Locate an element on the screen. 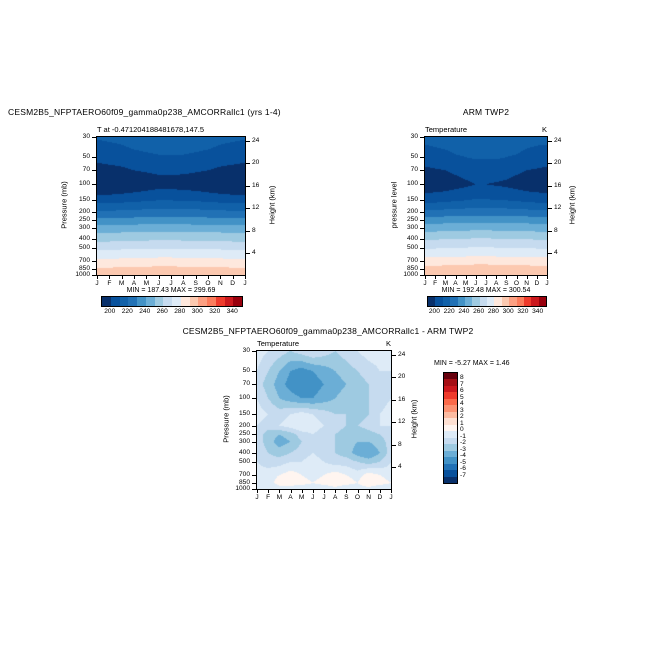 The width and height of the screenshot is (654, 654). month-tick-label: S is located at coordinates (506, 283).